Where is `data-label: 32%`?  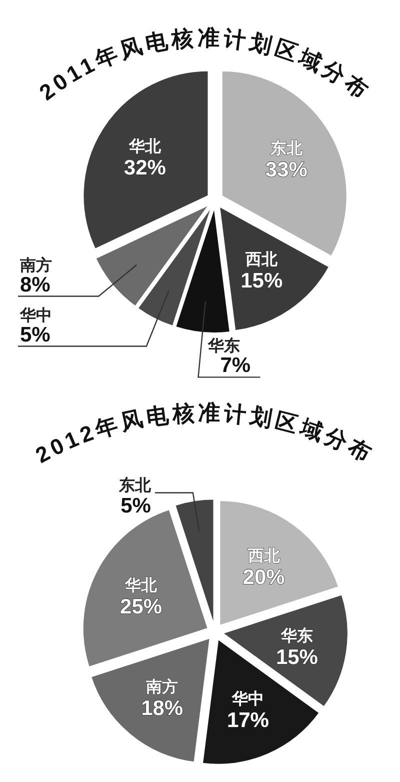
data-label: 32% is located at coordinates (145, 168).